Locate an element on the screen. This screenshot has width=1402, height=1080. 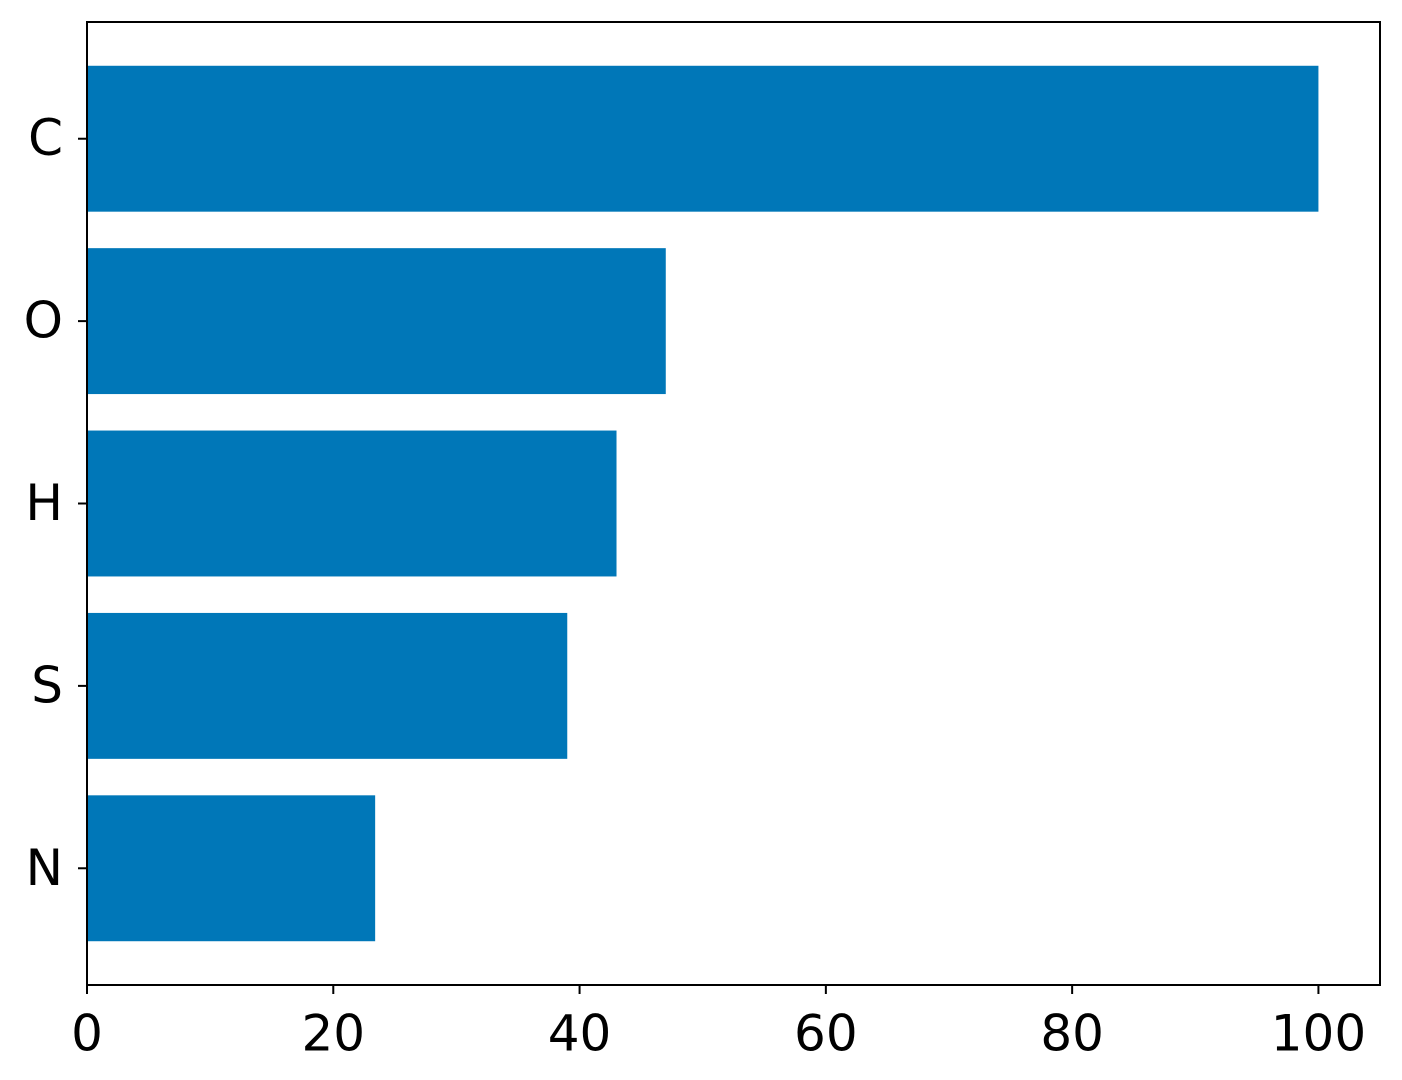
x-tick-label: 60 is located at coordinates (826, 1034).